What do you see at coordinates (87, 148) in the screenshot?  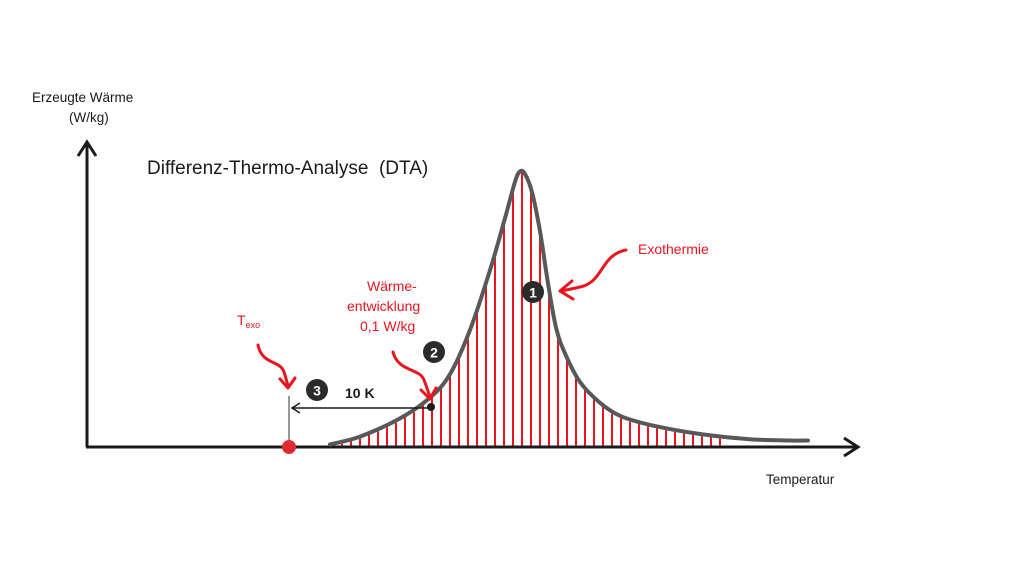 I see `y-axis-arrowhead` at bounding box center [87, 148].